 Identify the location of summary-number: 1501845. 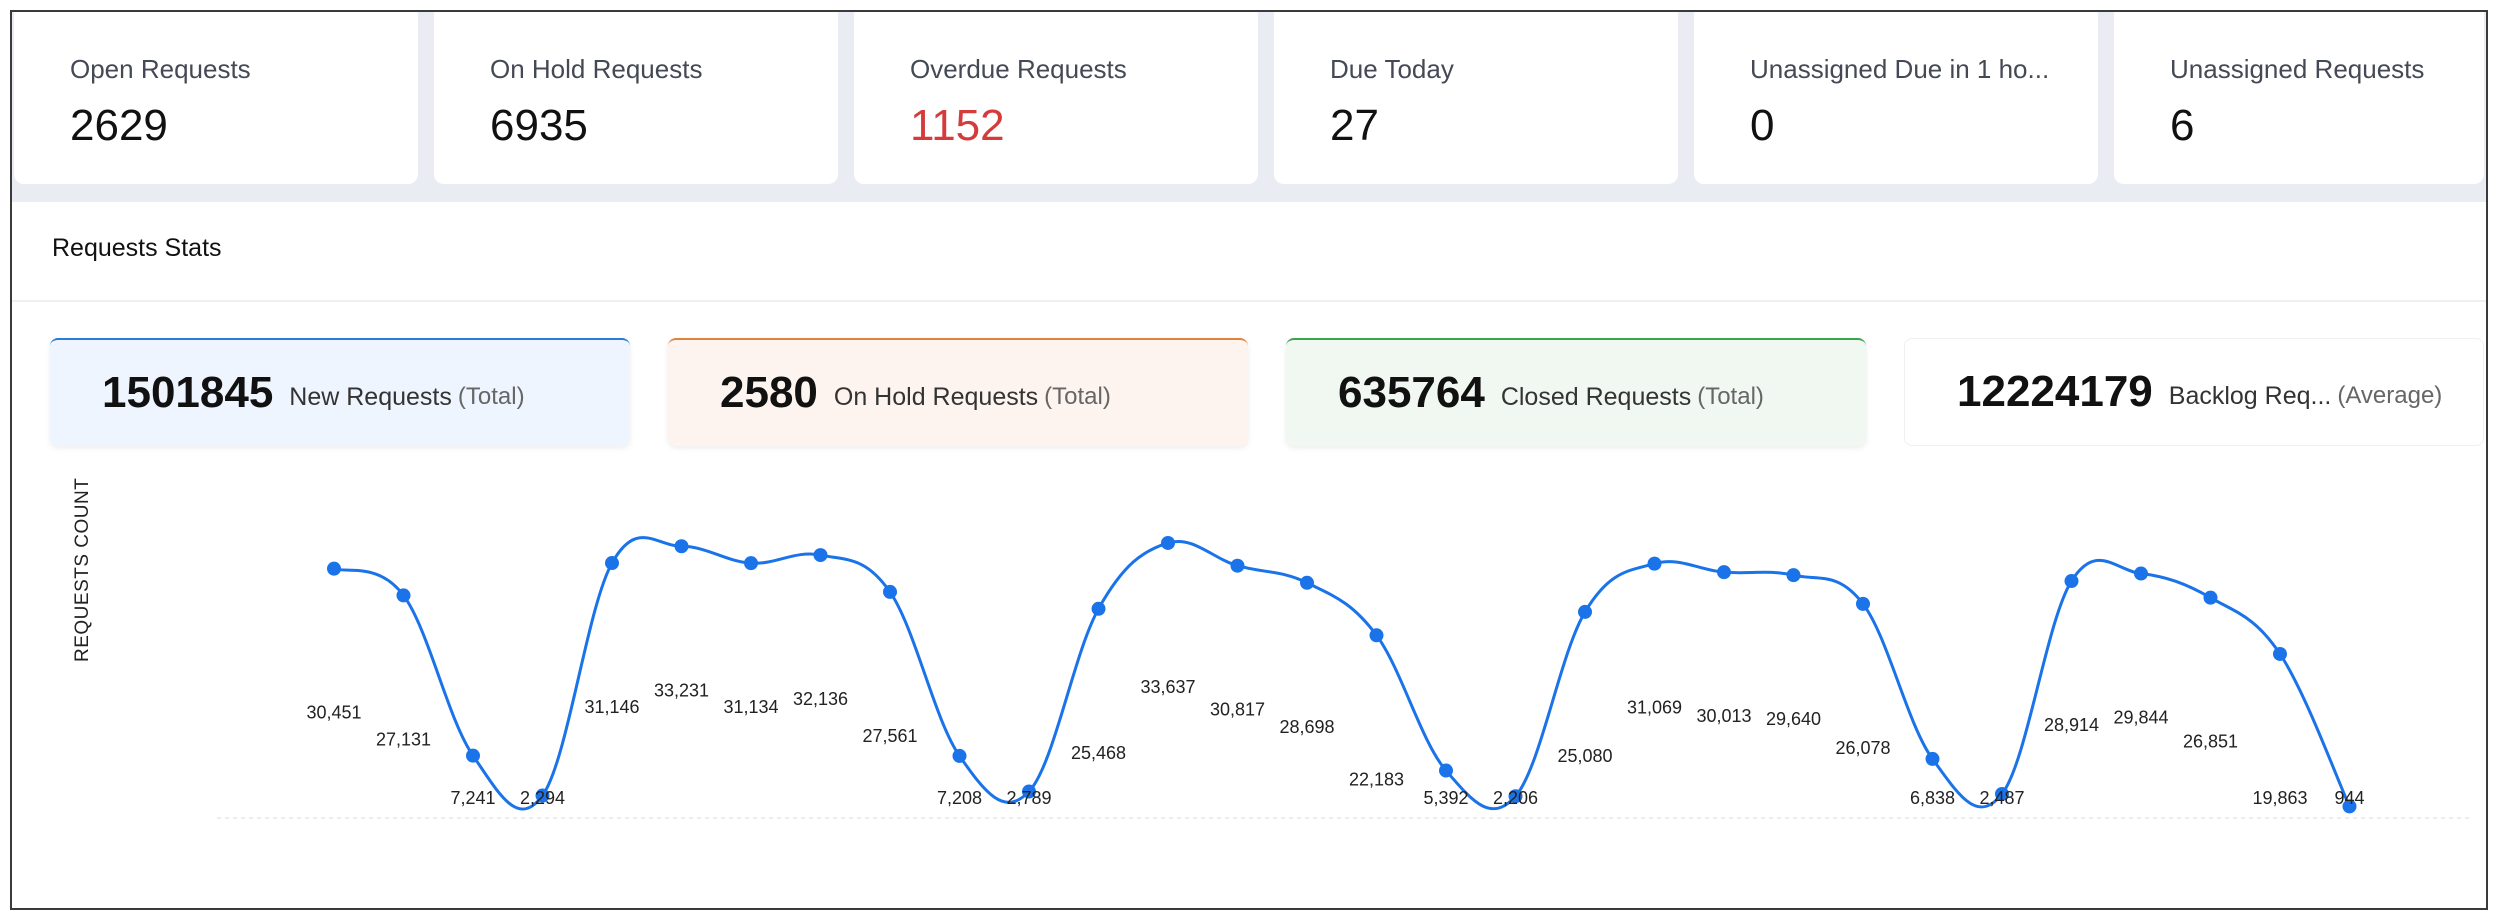
(188, 392).